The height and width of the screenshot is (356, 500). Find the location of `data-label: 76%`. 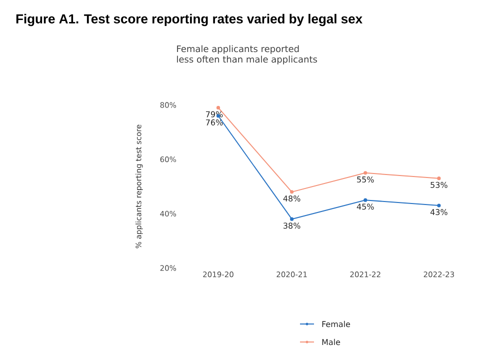

data-label: 76% is located at coordinates (214, 122).